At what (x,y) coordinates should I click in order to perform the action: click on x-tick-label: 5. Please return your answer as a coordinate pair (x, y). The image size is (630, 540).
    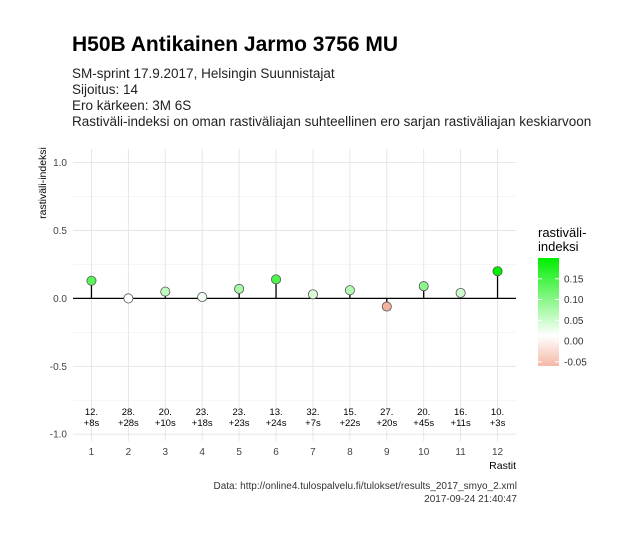
    Looking at the image, I should click on (239, 452).